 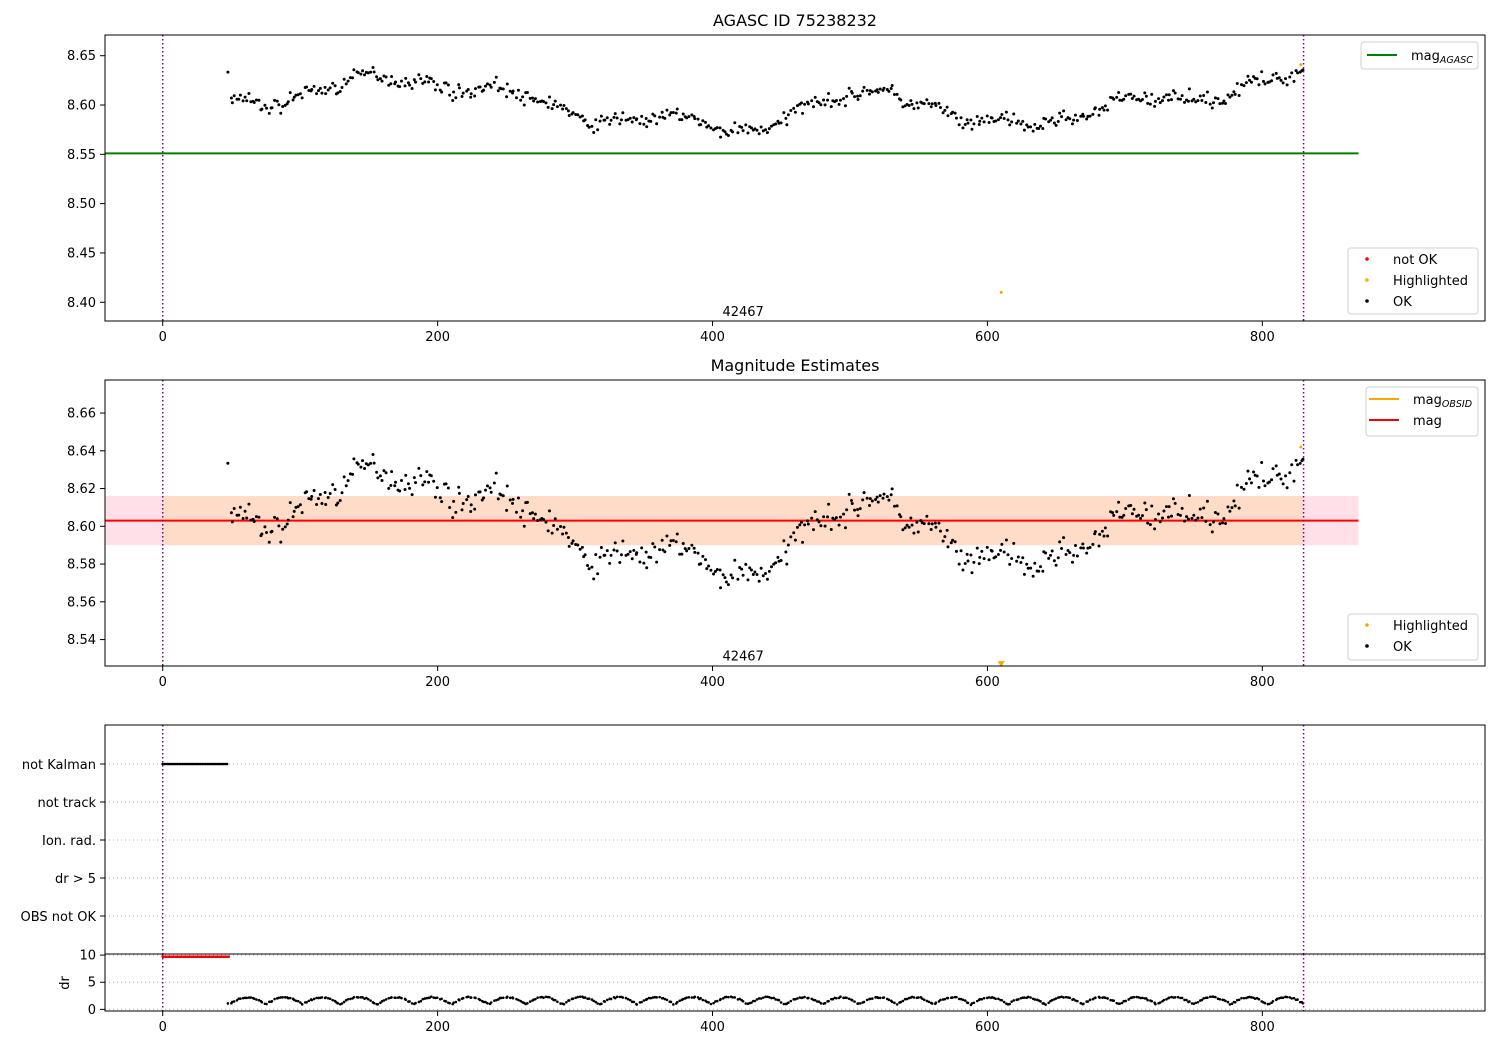 What do you see at coordinates (1402, 647) in the screenshot?
I see `estimates-status-legend-label: OK` at bounding box center [1402, 647].